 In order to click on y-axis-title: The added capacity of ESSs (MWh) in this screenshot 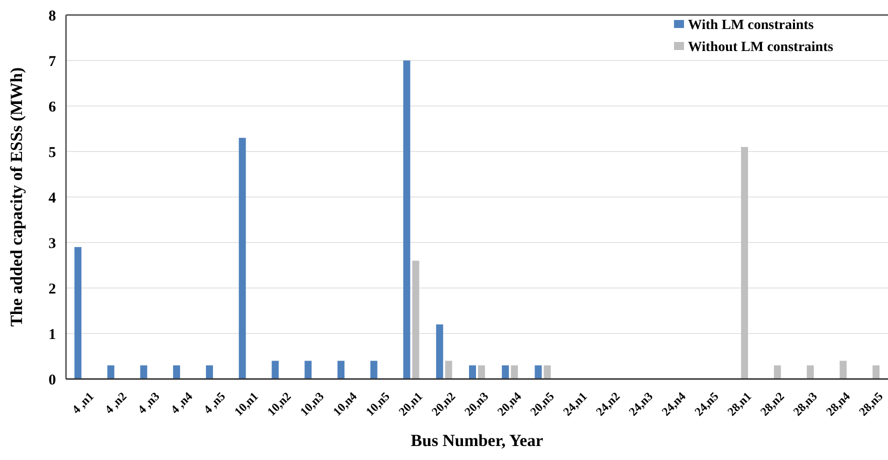, I will do `click(16, 197)`.